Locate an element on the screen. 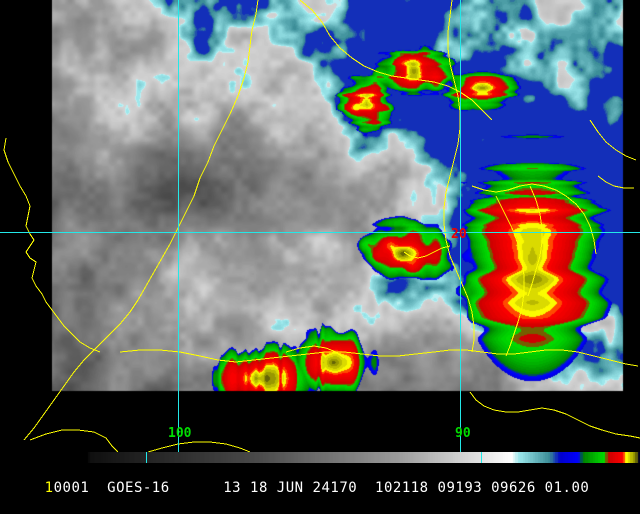 This screenshot has height=514, width=640. statusbar-indent is located at coordinates (40, 488).